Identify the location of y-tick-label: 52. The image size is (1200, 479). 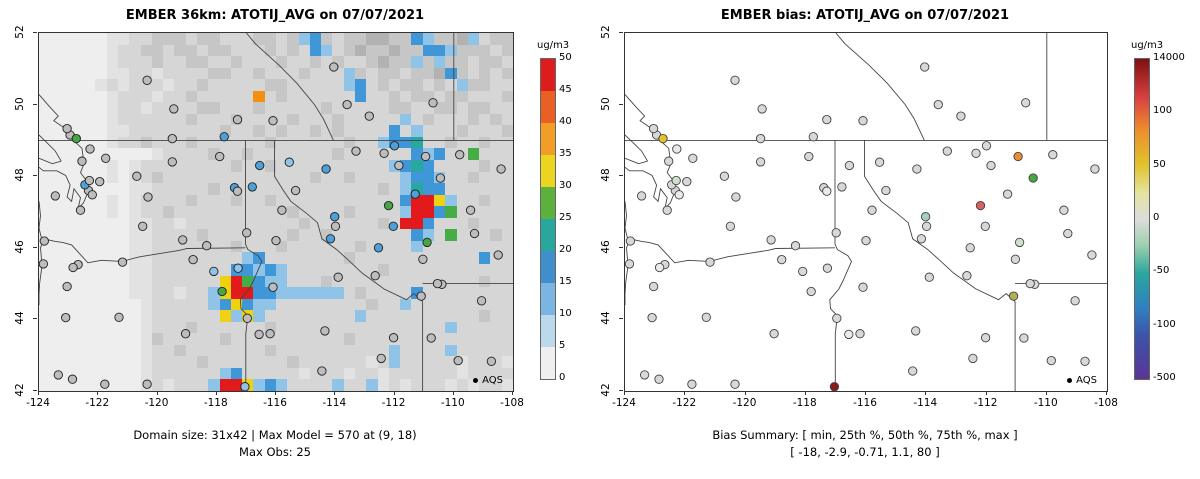
(606, 32).